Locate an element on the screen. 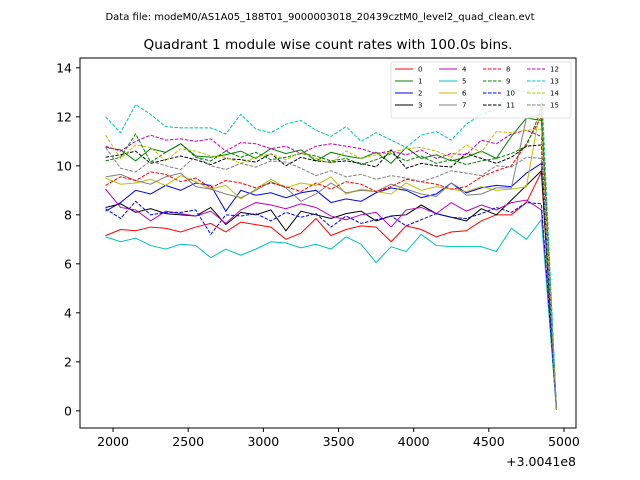  x-tick-label: 4500 is located at coordinates (489, 441).